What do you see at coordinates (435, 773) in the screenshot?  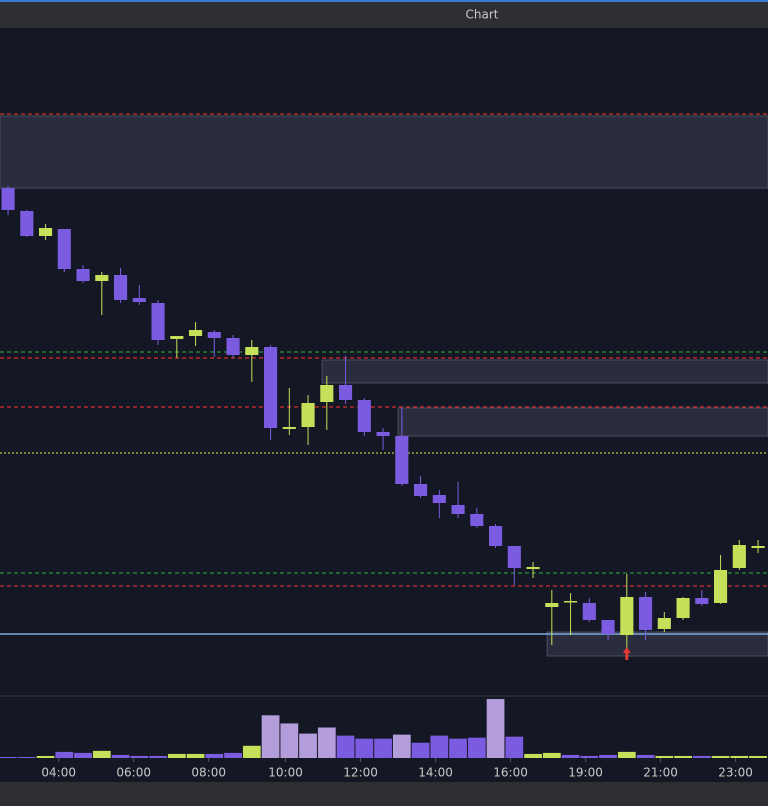 I see `x-tick-label: 14:00` at bounding box center [435, 773].